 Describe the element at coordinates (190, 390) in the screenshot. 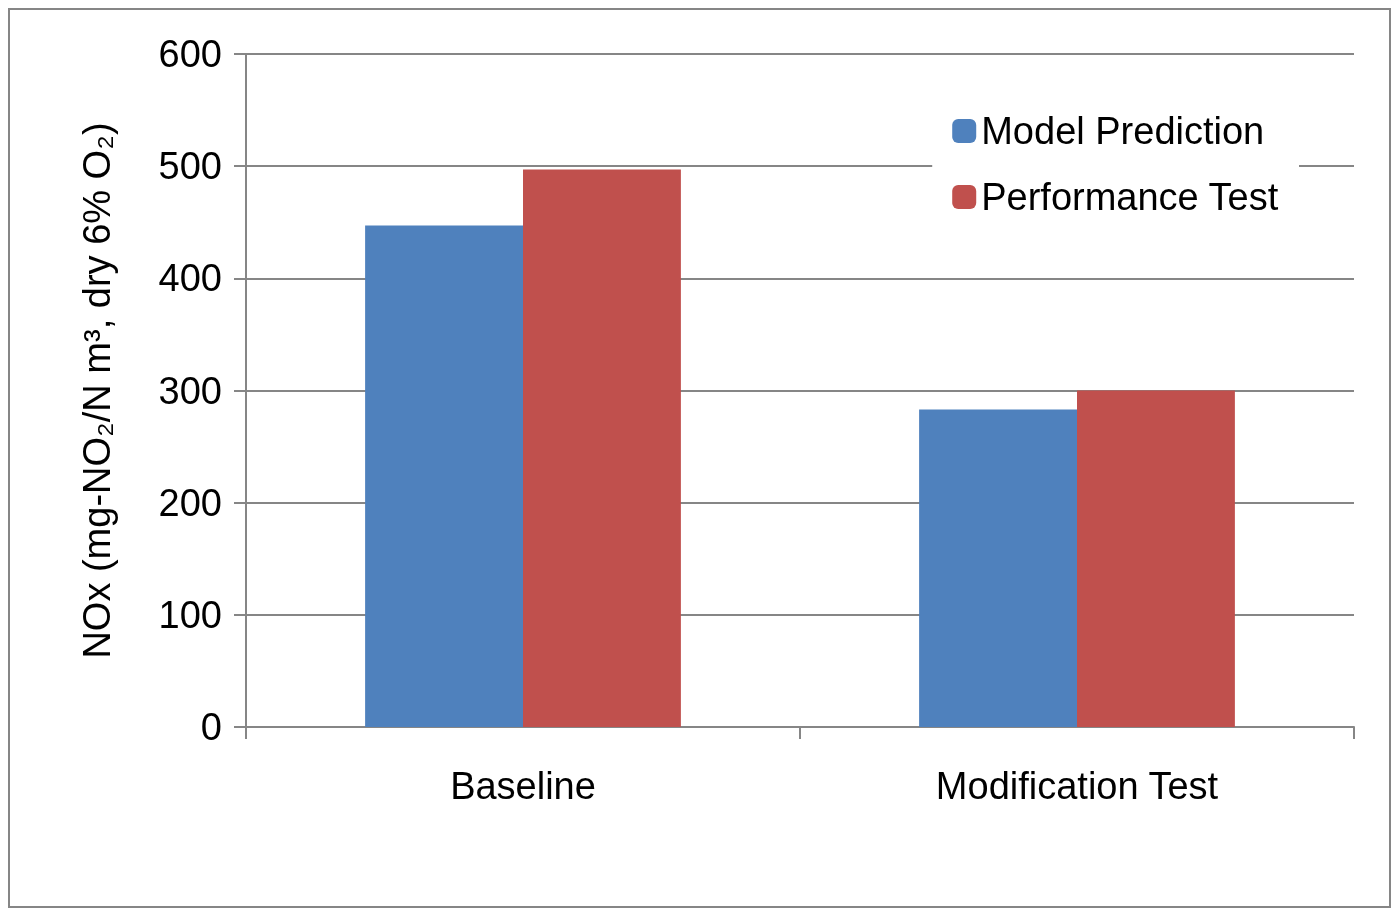

I see `y-tick-label: 300` at that location.